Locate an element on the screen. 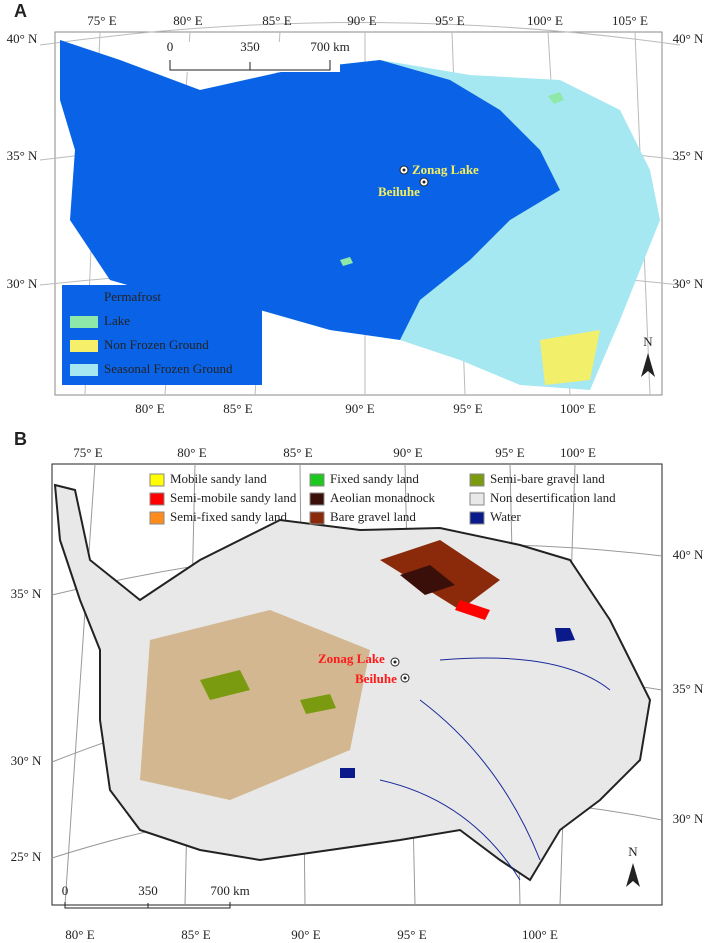  legend-label: Non Frozen Ground is located at coordinates (156, 344).